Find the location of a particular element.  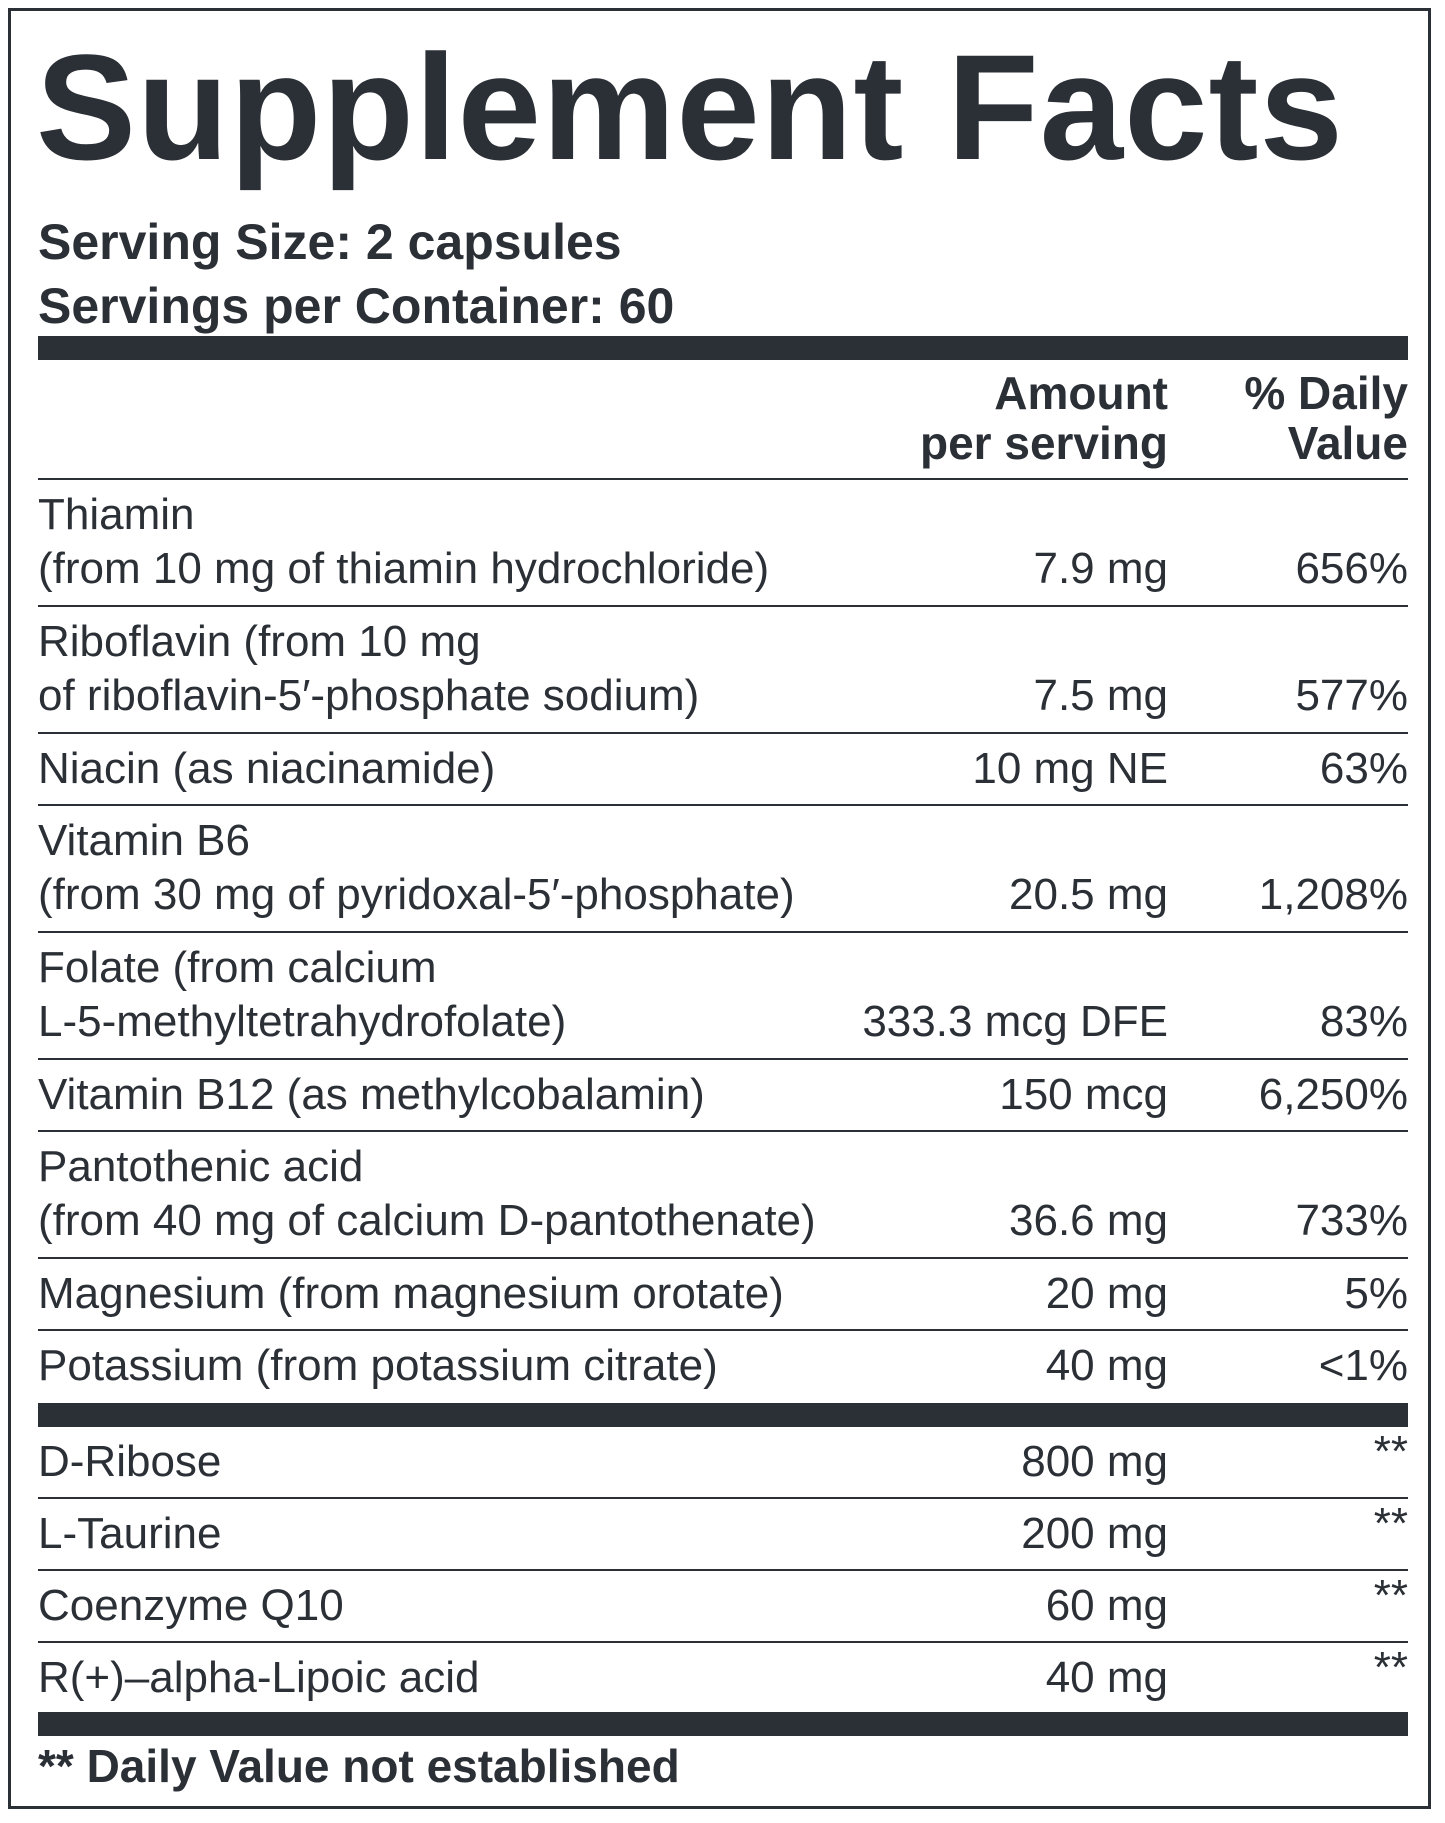

nutrient-name-line: (from 40 mg of calcium D-pantothenate) is located at coordinates (427, 1220).